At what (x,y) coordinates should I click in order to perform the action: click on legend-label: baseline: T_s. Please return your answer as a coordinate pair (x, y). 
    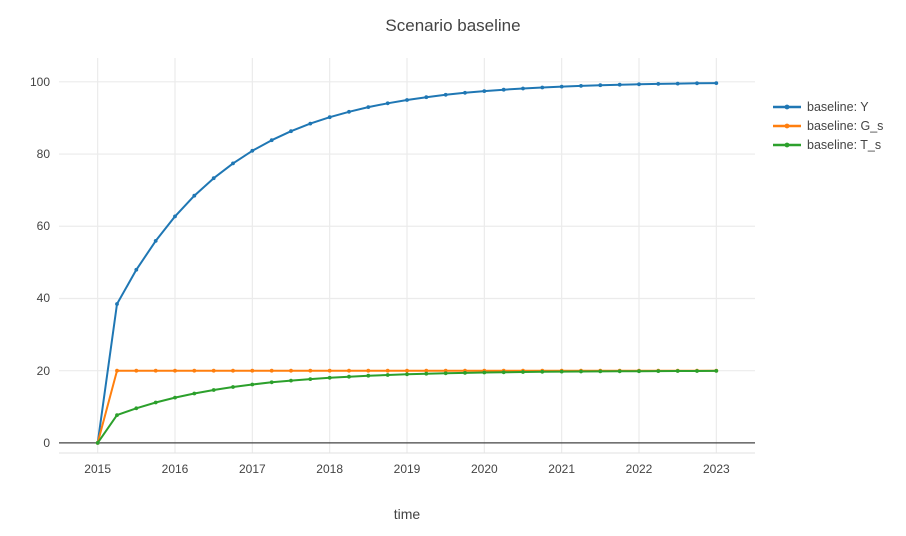
    Looking at the image, I should click on (844, 144).